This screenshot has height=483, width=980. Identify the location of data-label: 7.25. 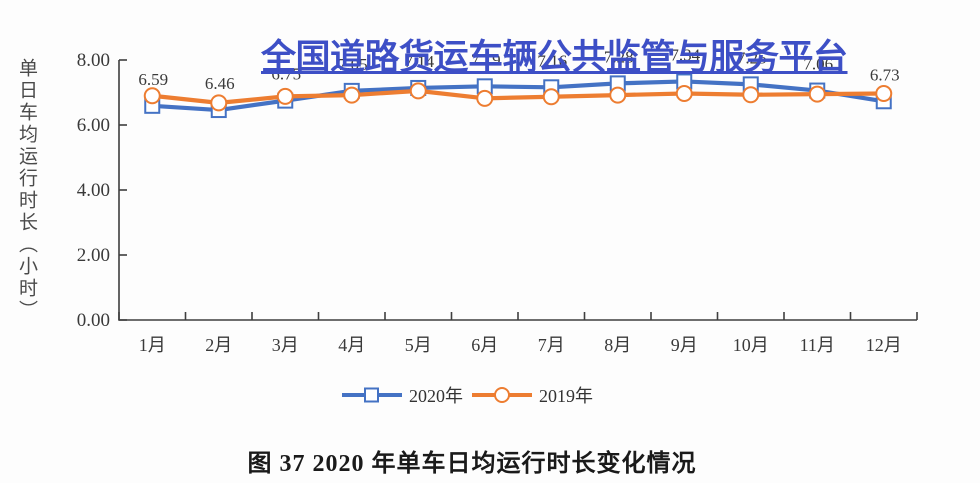
(752, 57).